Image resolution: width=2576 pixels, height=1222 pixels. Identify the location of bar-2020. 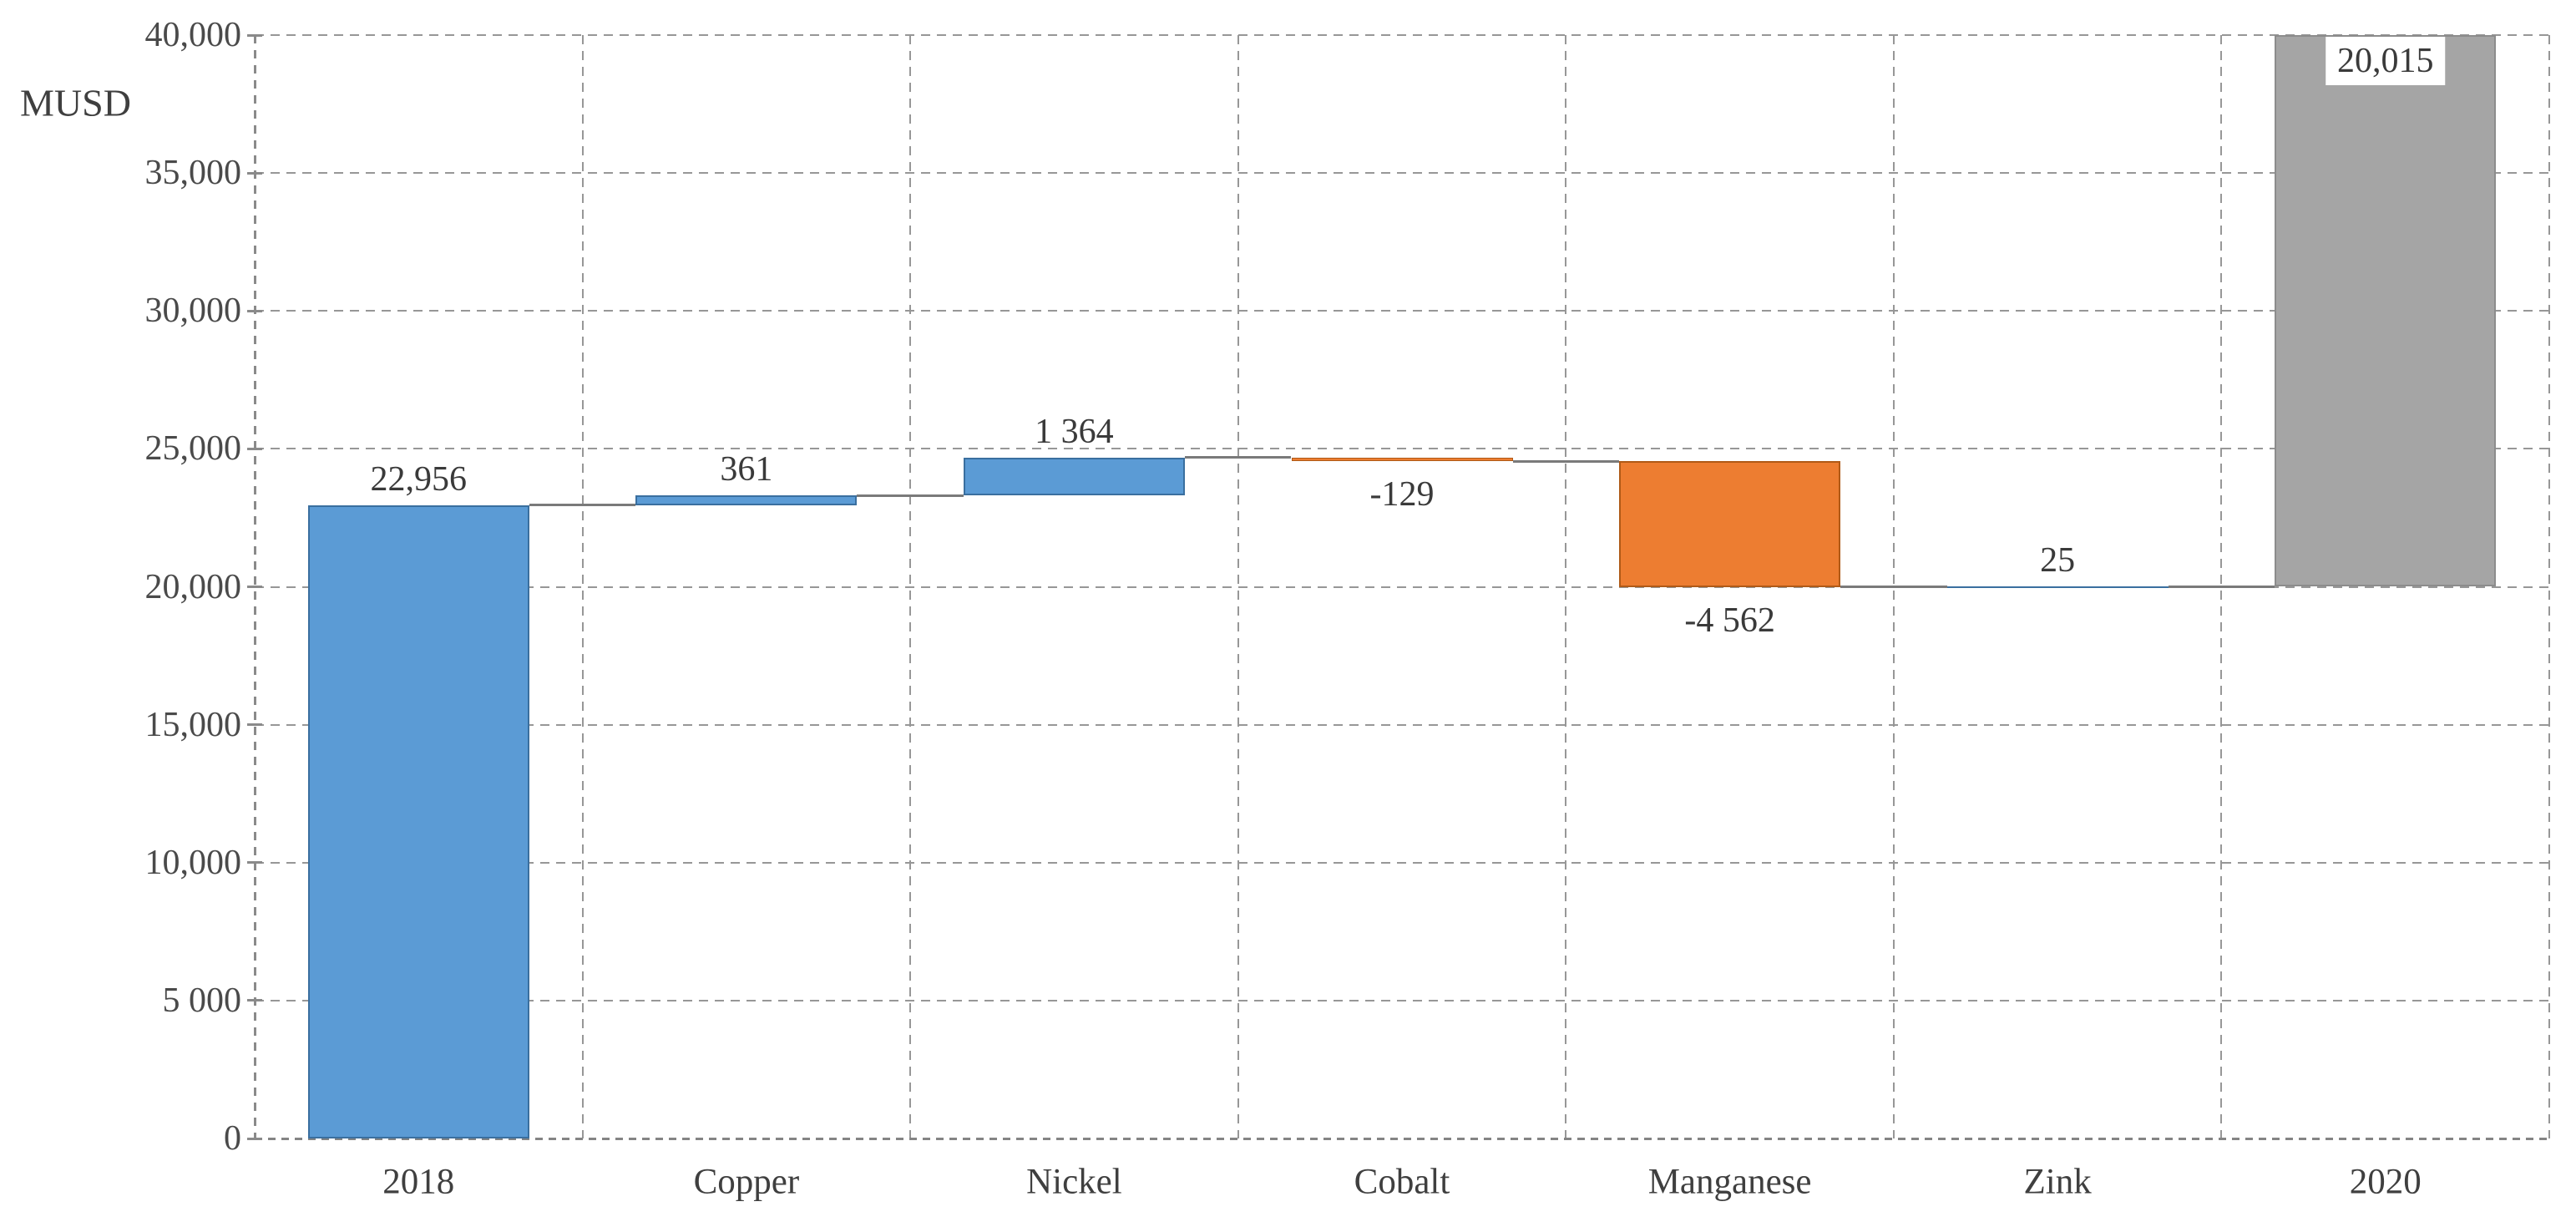
(2386, 310).